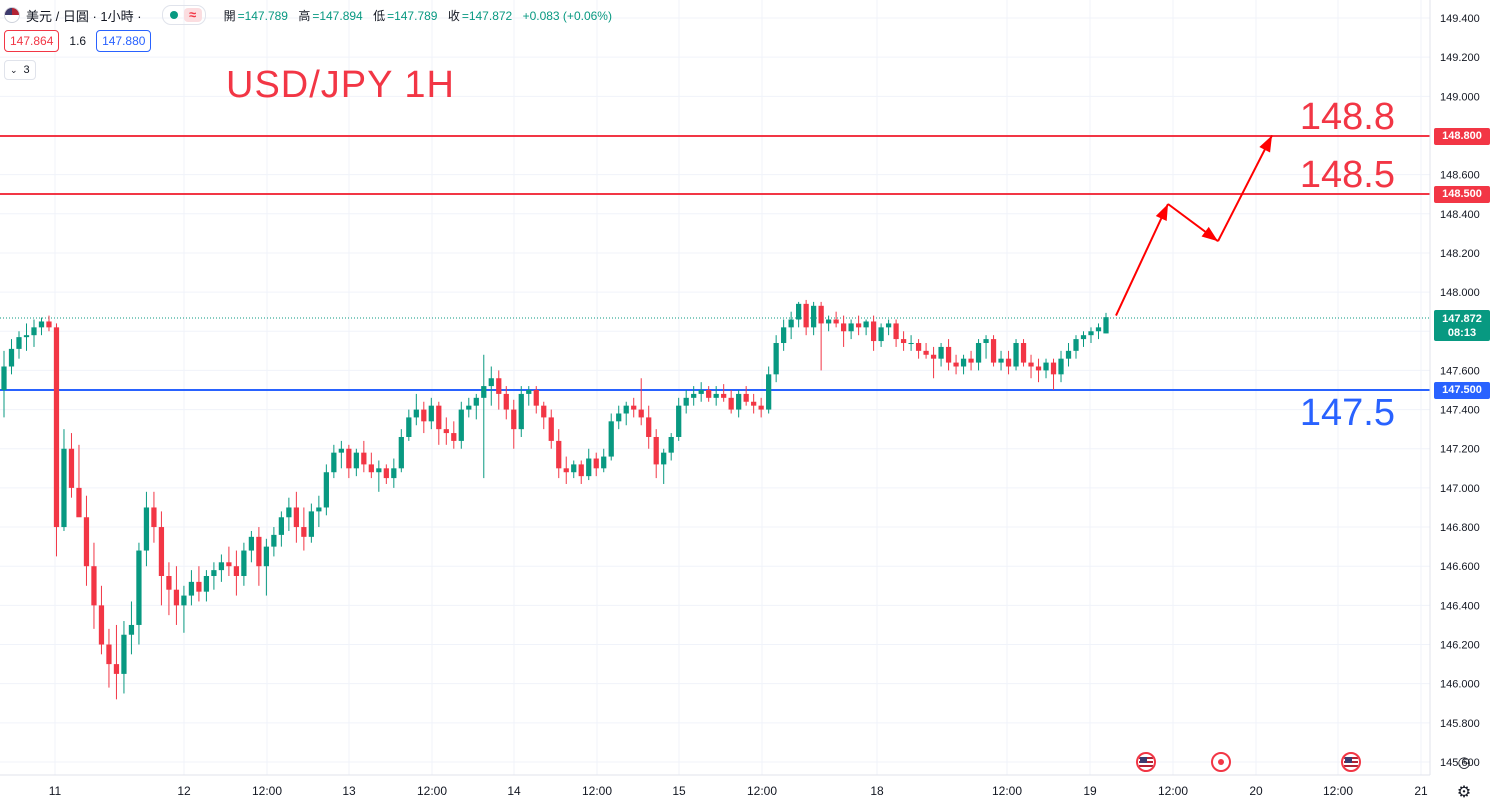 The image size is (1493, 806). Describe the element at coordinates (1460, 97) in the screenshot. I see `price-tick-label: 149.000` at that location.